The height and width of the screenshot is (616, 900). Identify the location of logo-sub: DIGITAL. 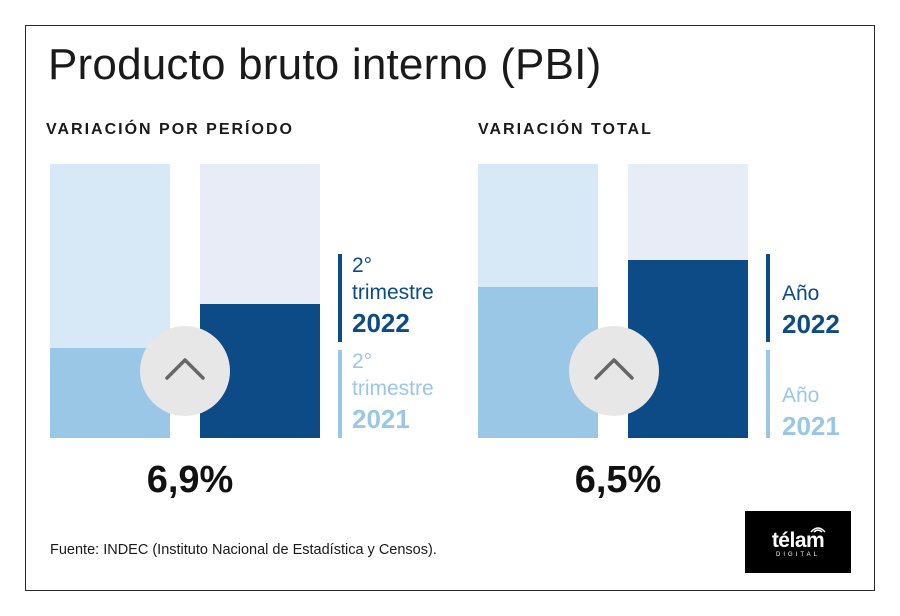
(798, 555).